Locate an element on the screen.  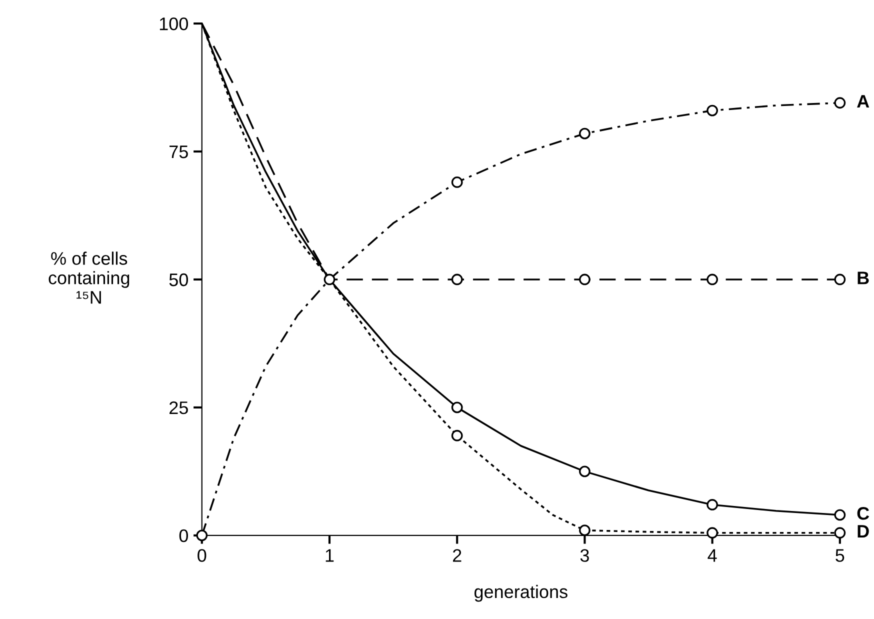
series-label: C is located at coordinates (863, 513).